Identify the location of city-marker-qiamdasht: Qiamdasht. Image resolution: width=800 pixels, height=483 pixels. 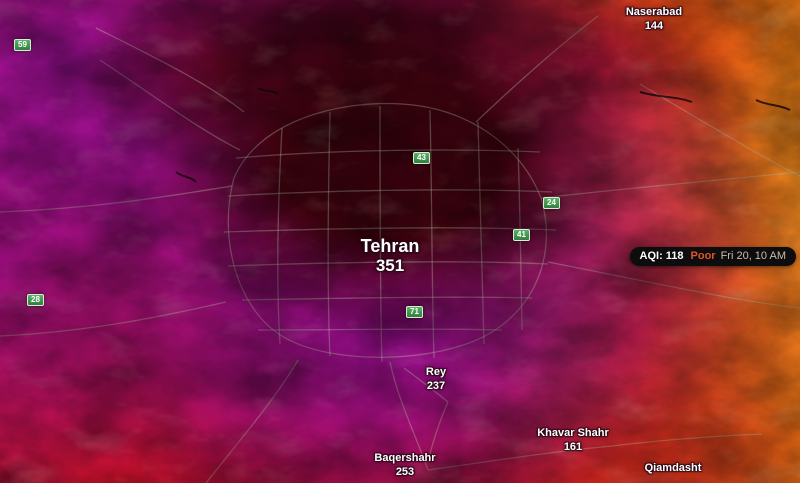
(673, 468).